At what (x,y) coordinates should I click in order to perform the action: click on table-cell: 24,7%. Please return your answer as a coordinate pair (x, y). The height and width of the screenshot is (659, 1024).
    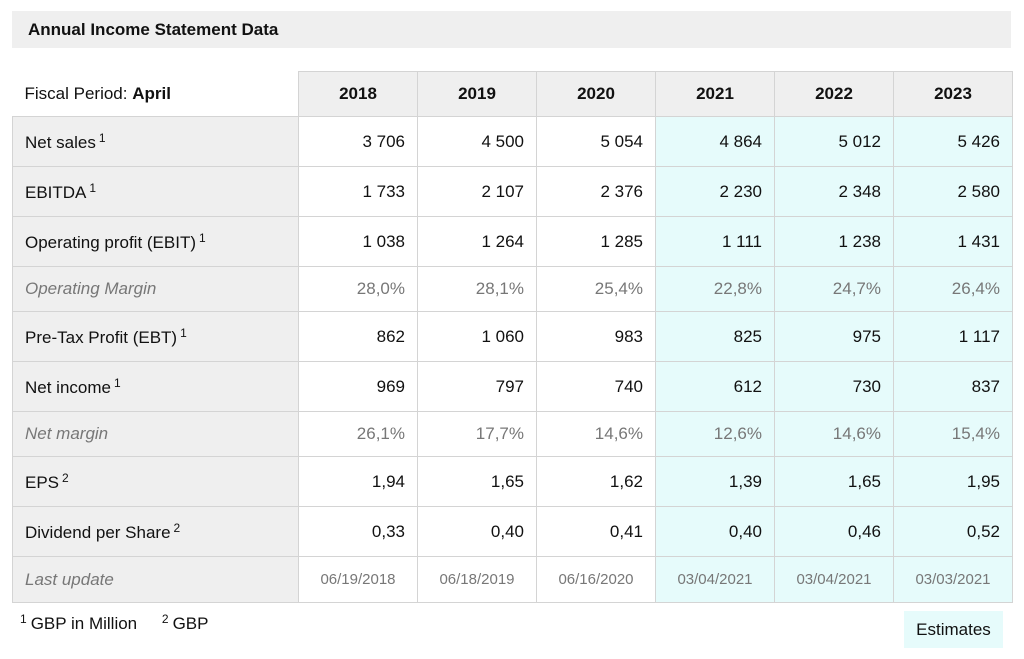
    Looking at the image, I should click on (834, 289).